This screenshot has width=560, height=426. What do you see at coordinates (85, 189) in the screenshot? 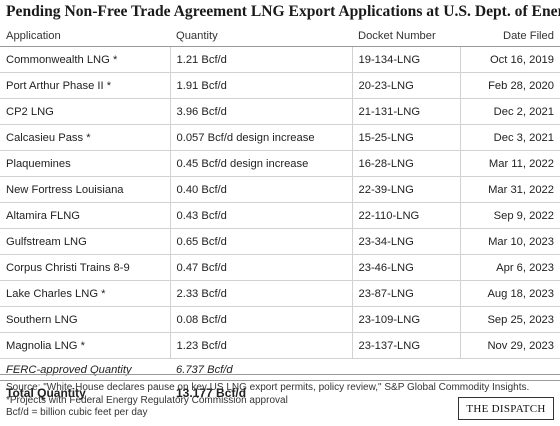
I see `cell-application: New Fortress Louisiana` at bounding box center [85, 189].